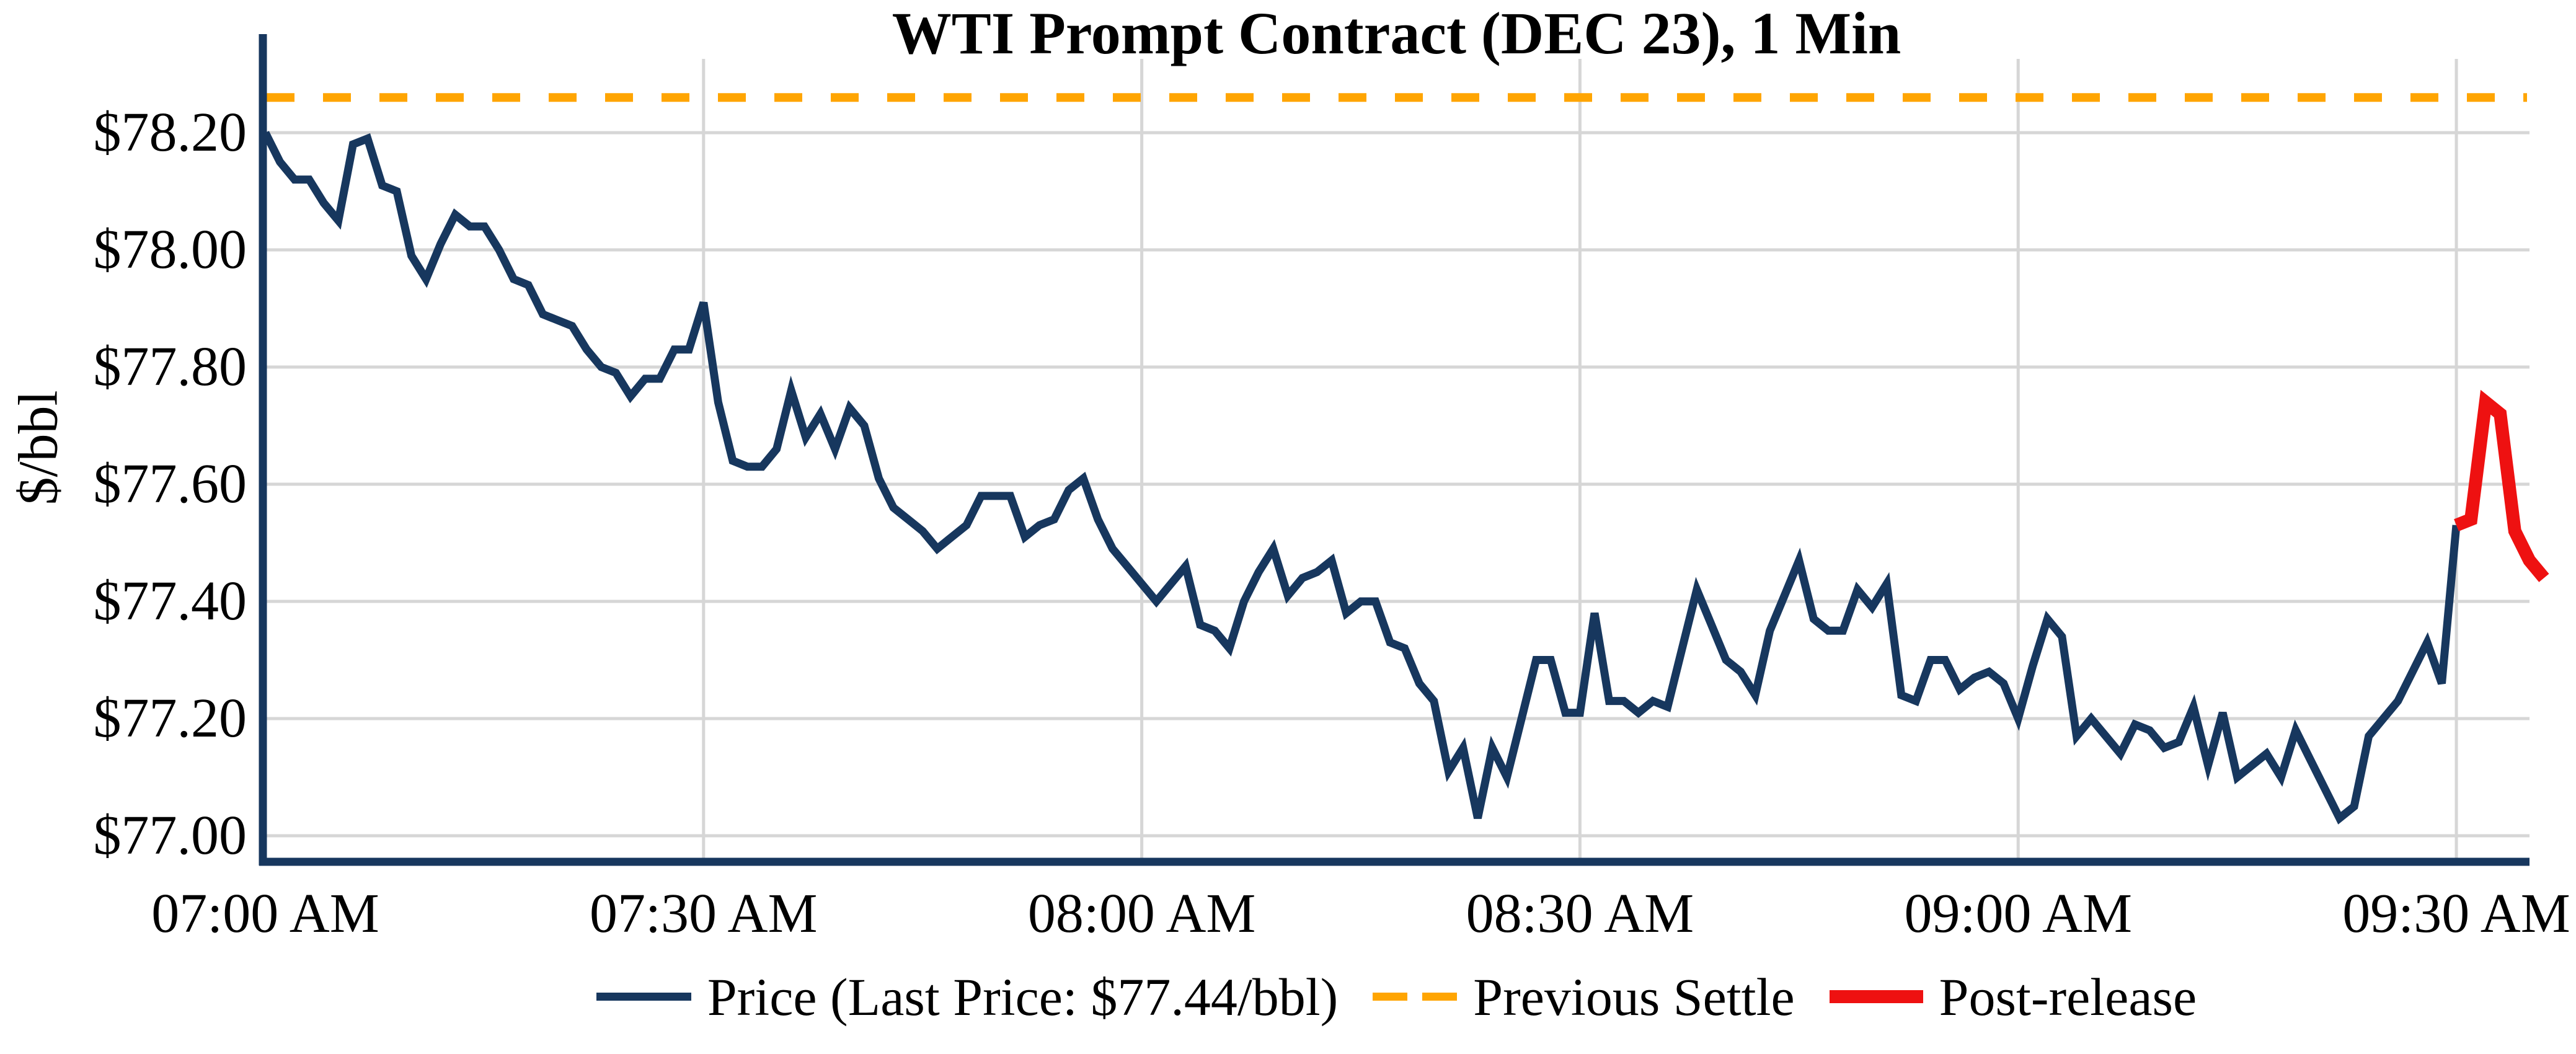  Describe the element at coordinates (643, 997) in the screenshot. I see `legend-price-line-icon` at that location.